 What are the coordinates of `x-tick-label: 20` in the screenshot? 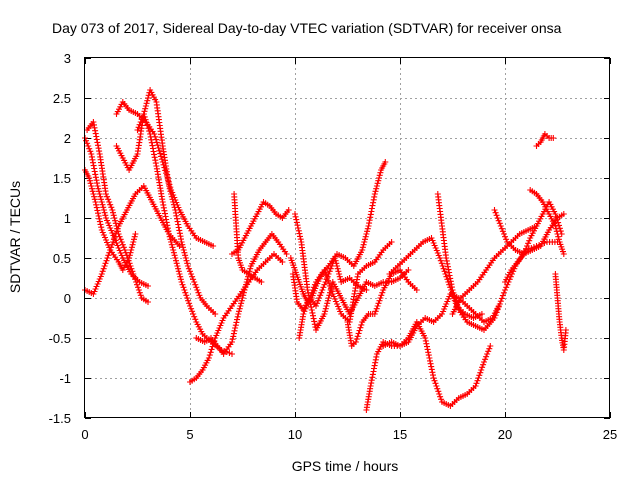 It's located at (505, 434).